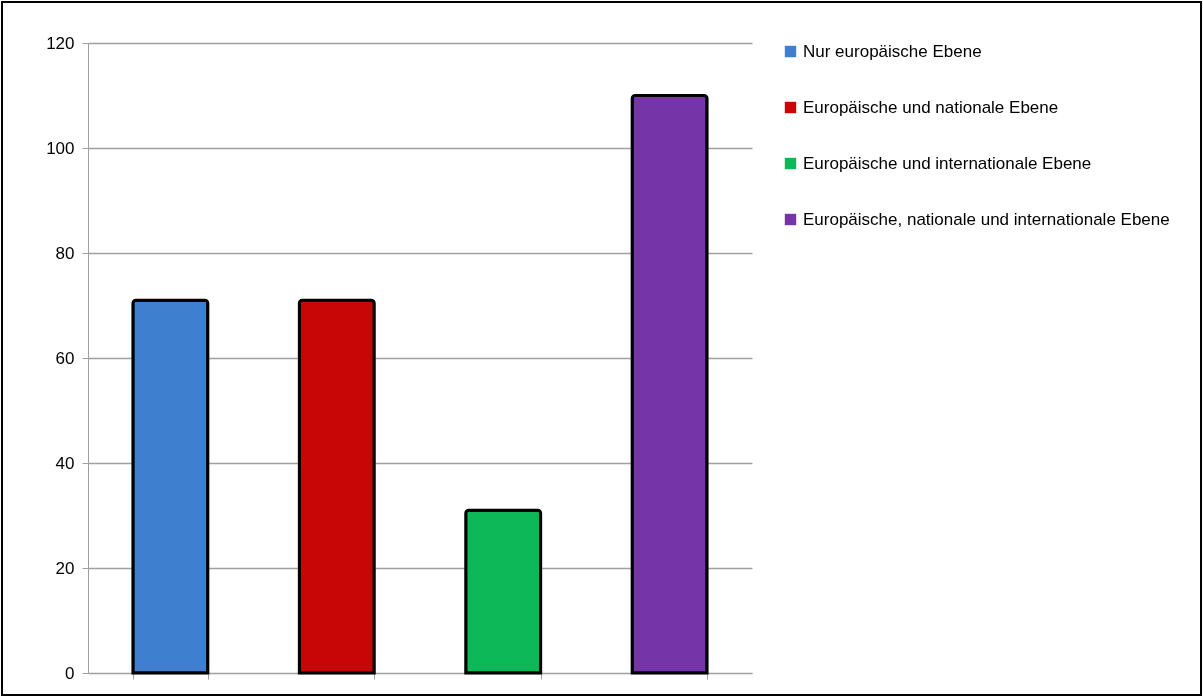  Describe the element at coordinates (947, 163) in the screenshot. I see `legend-label: Europäische und internationale Ebene` at that location.